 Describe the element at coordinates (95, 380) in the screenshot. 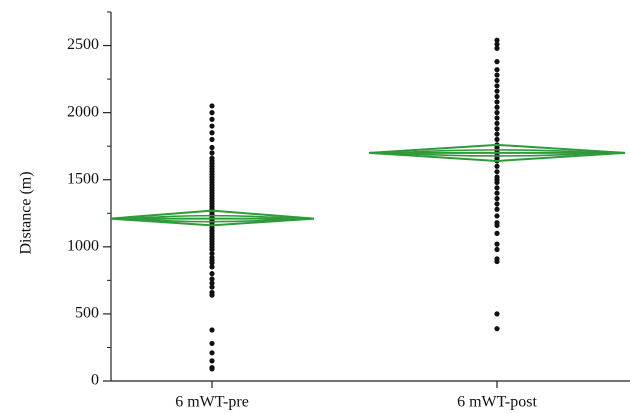

I see `y-tick-label: 0` at that location.